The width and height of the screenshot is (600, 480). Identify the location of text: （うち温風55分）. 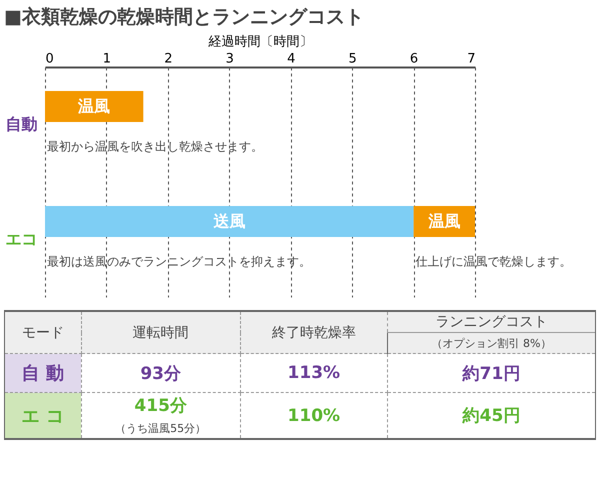
(160, 428).